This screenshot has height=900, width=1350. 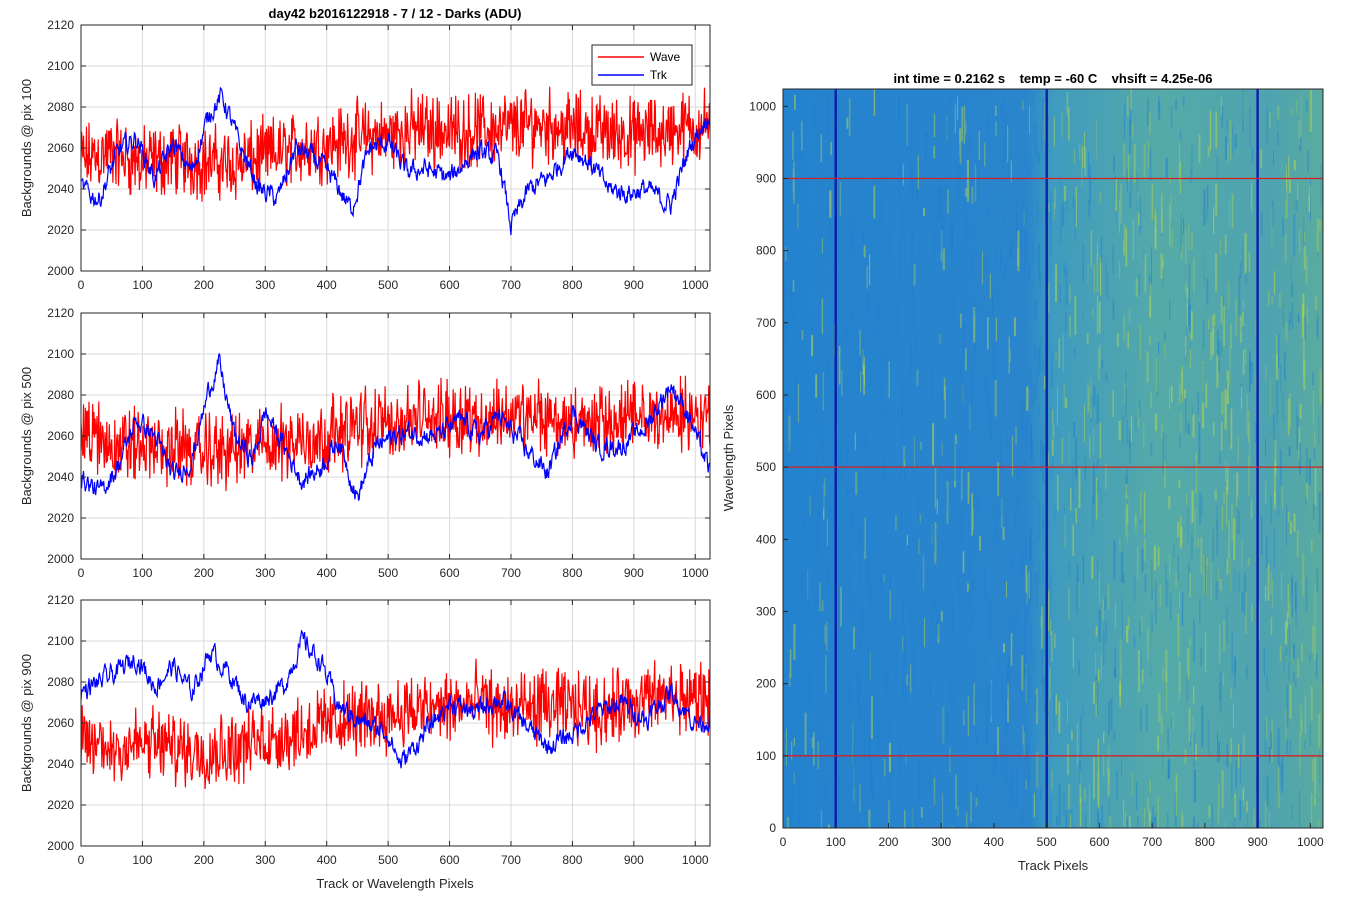 I want to click on x-tick-label: 300, so click(x=265, y=573).